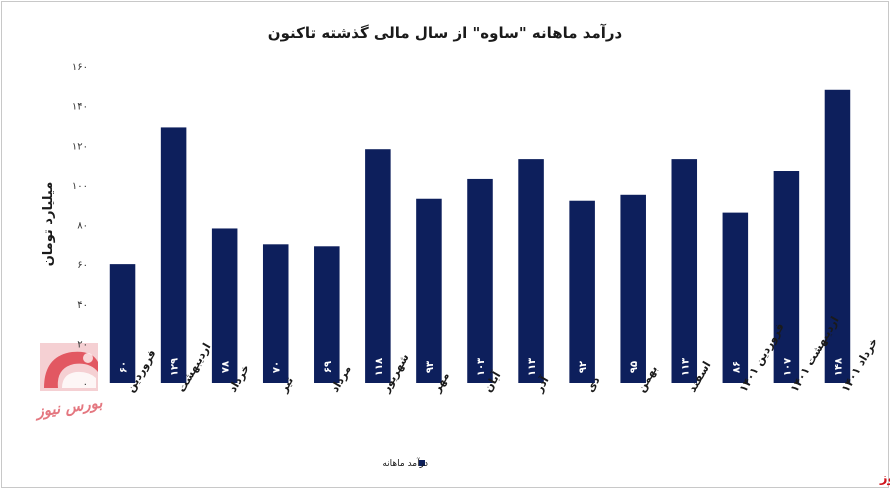 This screenshot has height=489, width=890. What do you see at coordinates (82, 305) in the screenshot?
I see `y-tick-label: ۴۰` at bounding box center [82, 305].